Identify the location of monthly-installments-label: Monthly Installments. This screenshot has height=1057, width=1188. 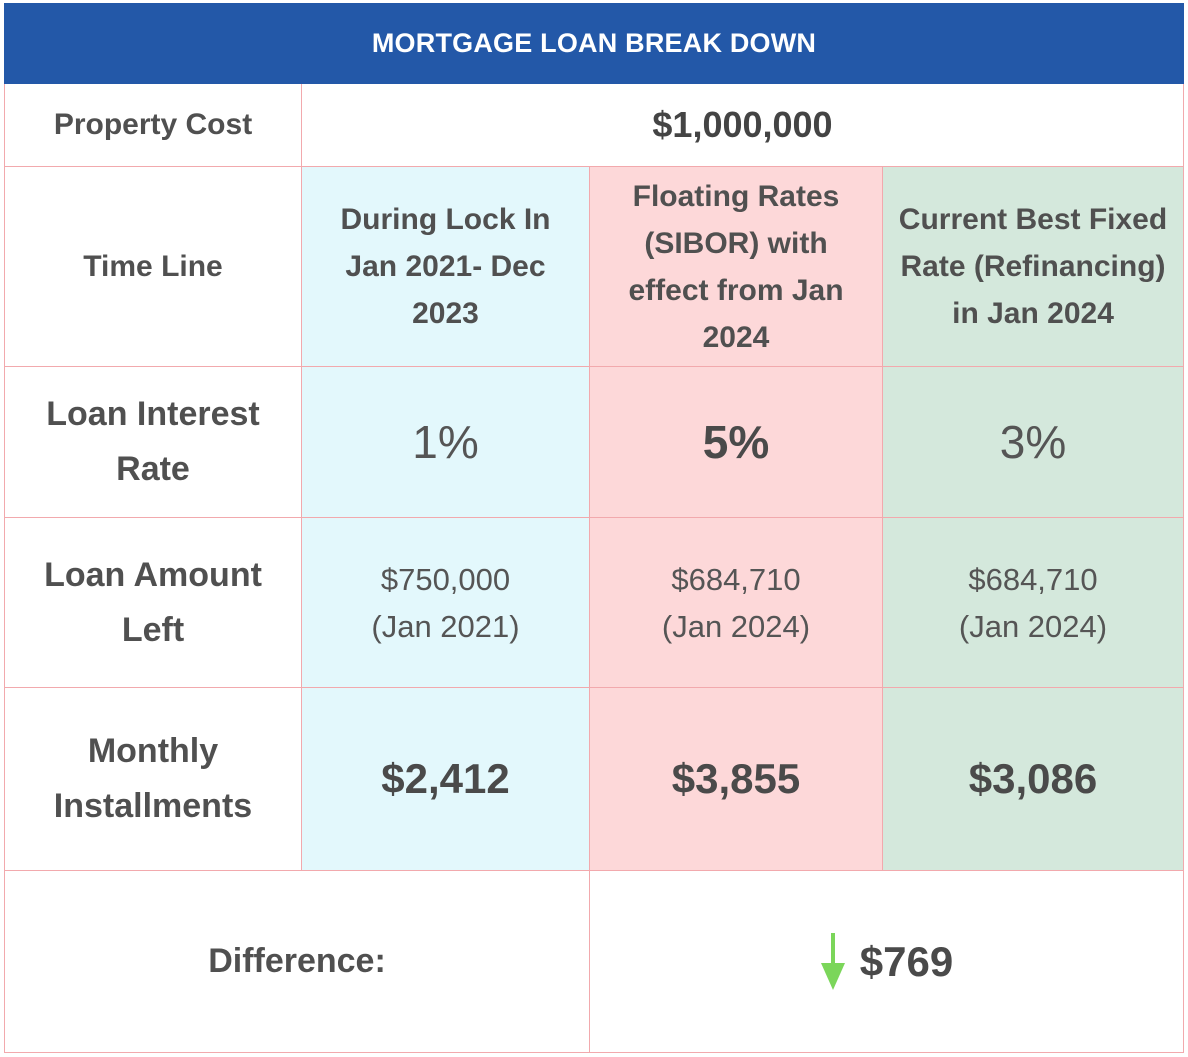
(153, 779).